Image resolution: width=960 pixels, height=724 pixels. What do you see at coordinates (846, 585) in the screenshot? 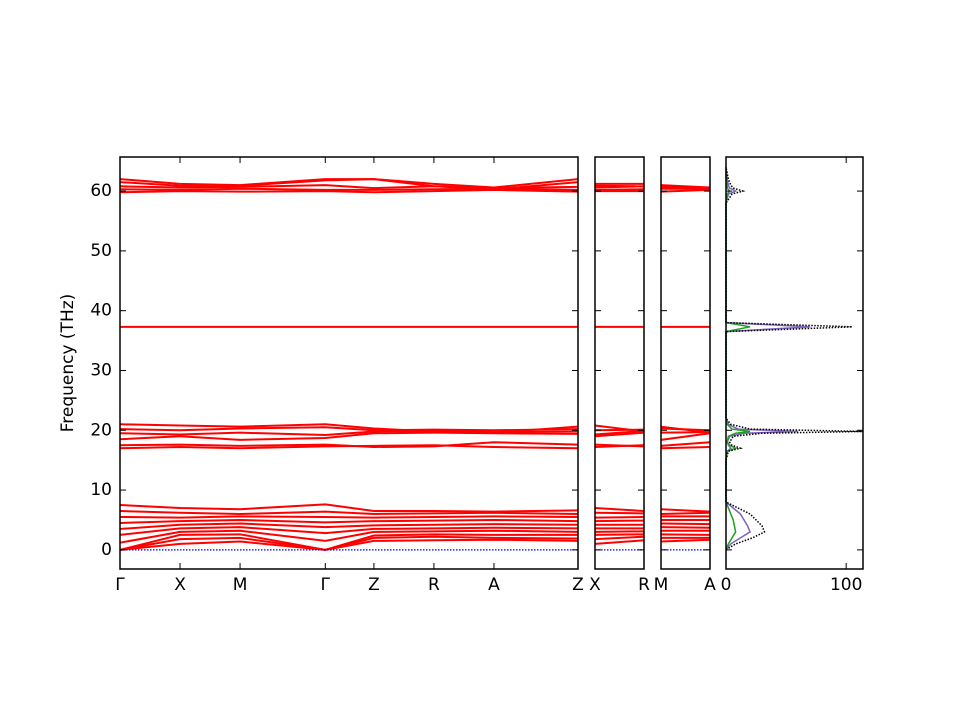
I see `x-tick-label: 100` at bounding box center [846, 585].